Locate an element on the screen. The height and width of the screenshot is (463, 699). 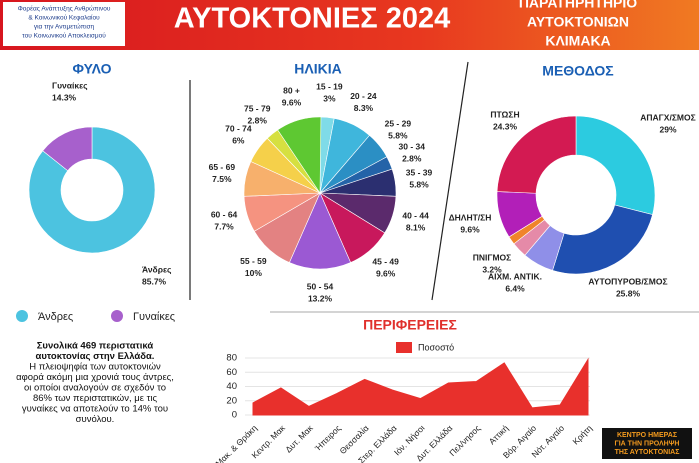
slice-value-label: 8.3% is located at coordinates (364, 108).